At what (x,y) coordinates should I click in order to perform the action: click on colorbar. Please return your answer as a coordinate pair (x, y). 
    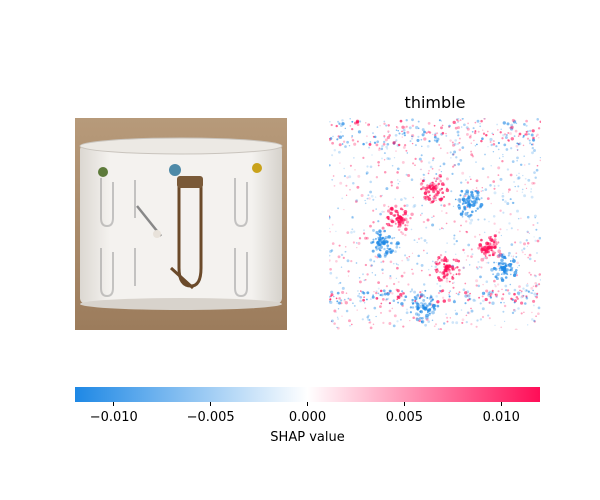
    Looking at the image, I should click on (307, 394).